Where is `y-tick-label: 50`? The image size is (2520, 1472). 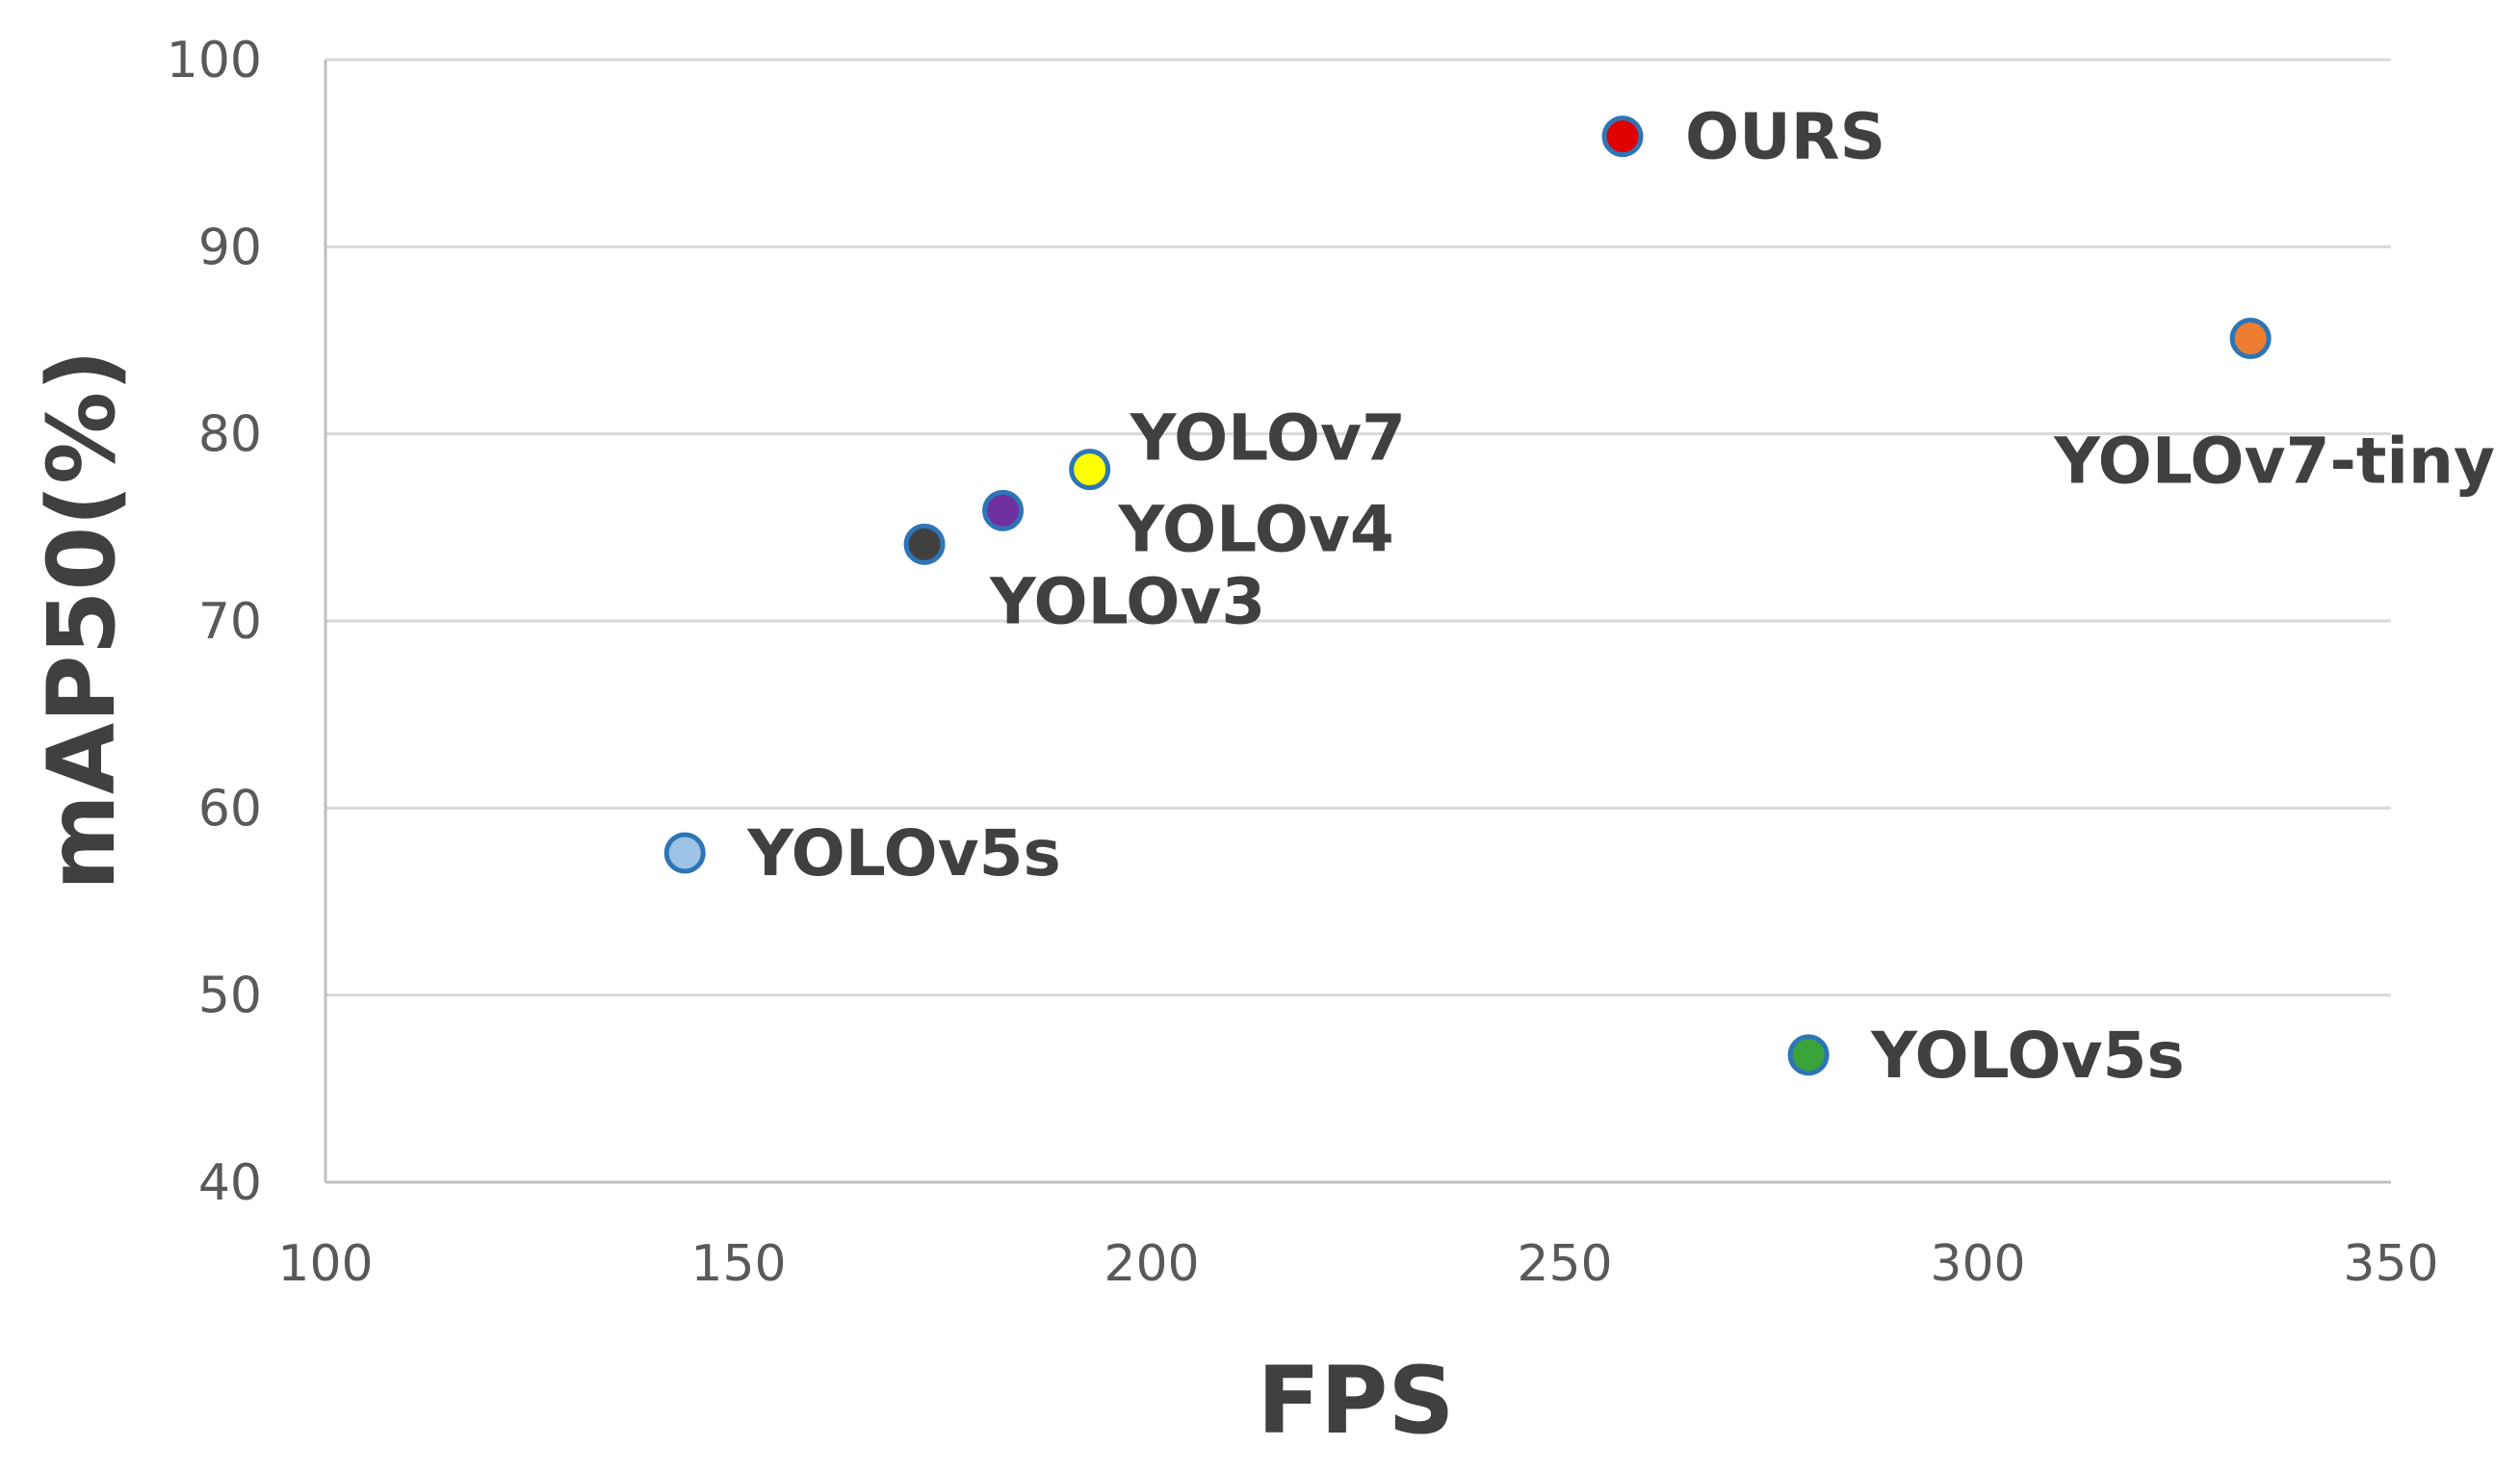 y-tick-label: 50 is located at coordinates (230, 997).